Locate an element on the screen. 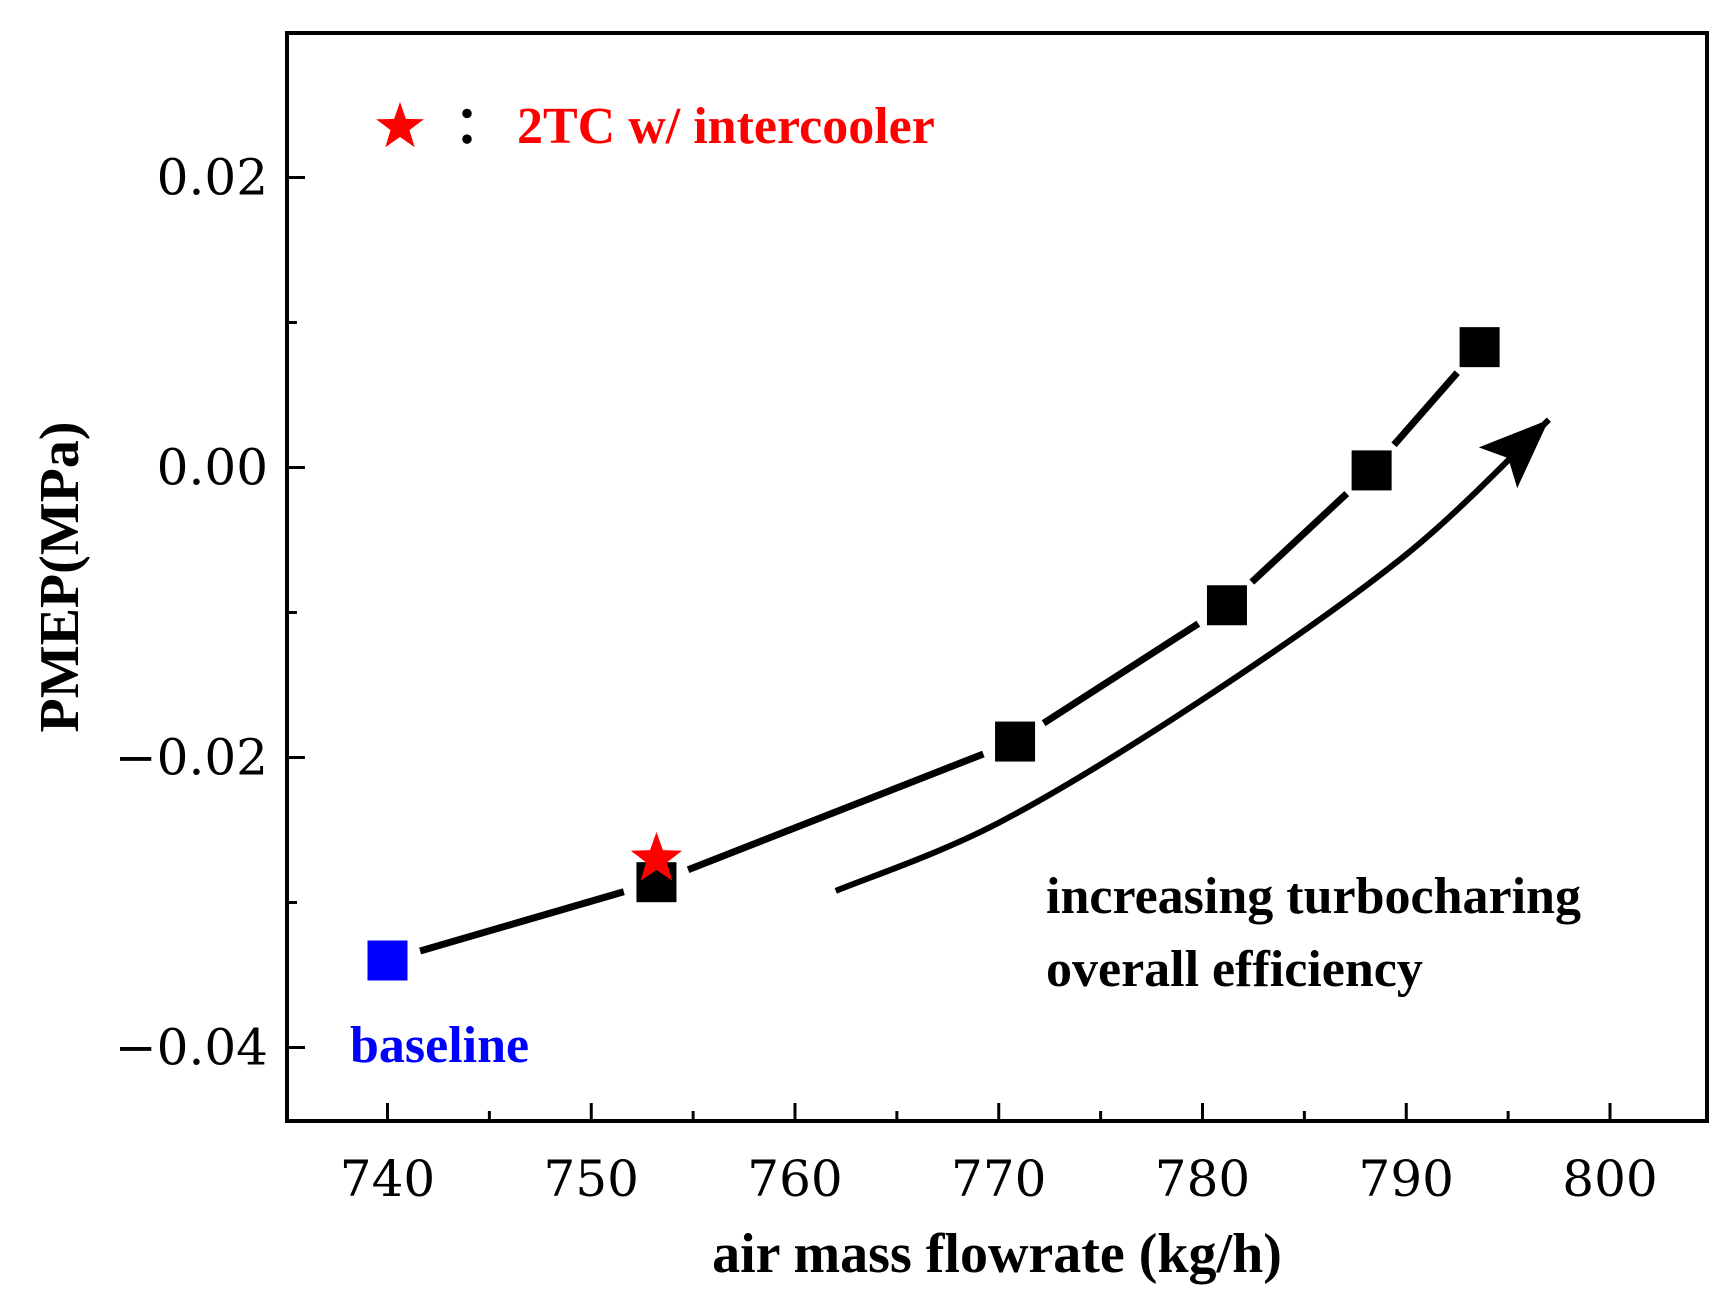 The image size is (1728, 1307). trend-label-line1: increasing turbocharing is located at coordinates (1313, 896).